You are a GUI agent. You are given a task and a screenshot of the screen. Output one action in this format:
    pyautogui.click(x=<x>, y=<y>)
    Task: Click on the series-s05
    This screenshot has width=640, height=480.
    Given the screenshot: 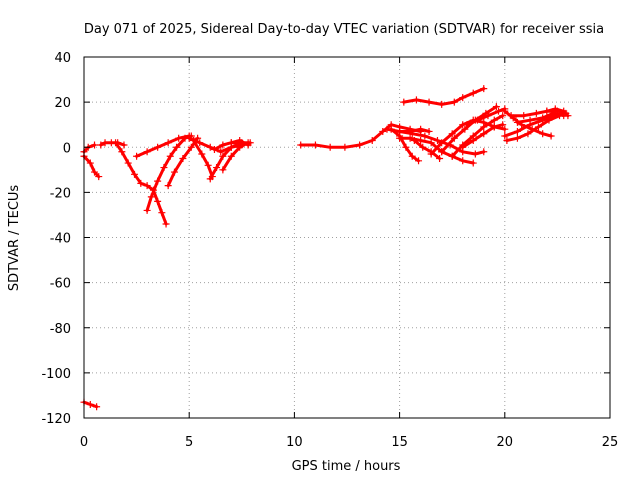 What is the action you would take?
    pyautogui.click(x=141, y=183)
    